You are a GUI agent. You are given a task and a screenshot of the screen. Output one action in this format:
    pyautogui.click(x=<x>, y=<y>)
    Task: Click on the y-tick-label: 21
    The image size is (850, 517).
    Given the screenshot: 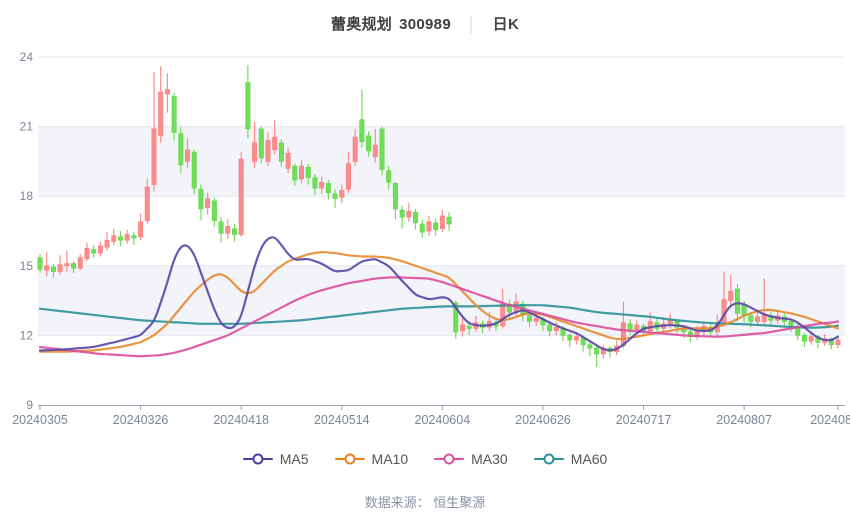 What is the action you would take?
    pyautogui.click(x=27, y=127)
    